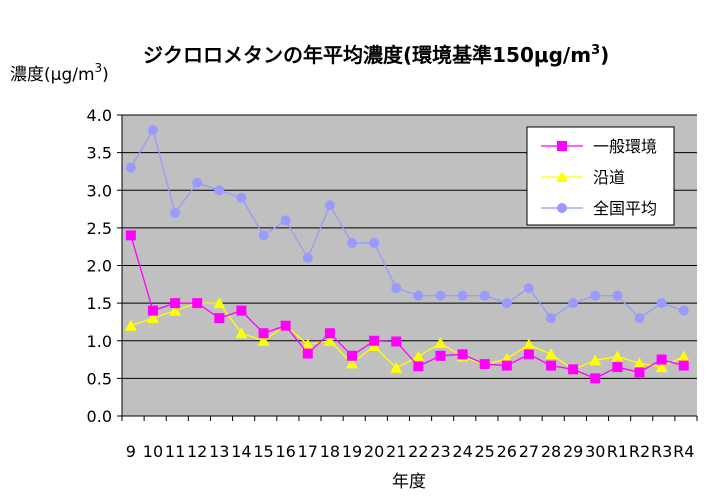  I want to click on x-tick-label: 24, so click(462, 451).